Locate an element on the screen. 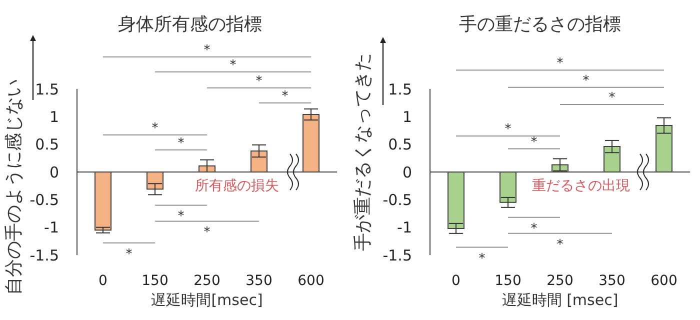  x-axis-title: 遅延時間[msec] is located at coordinates (207, 300).